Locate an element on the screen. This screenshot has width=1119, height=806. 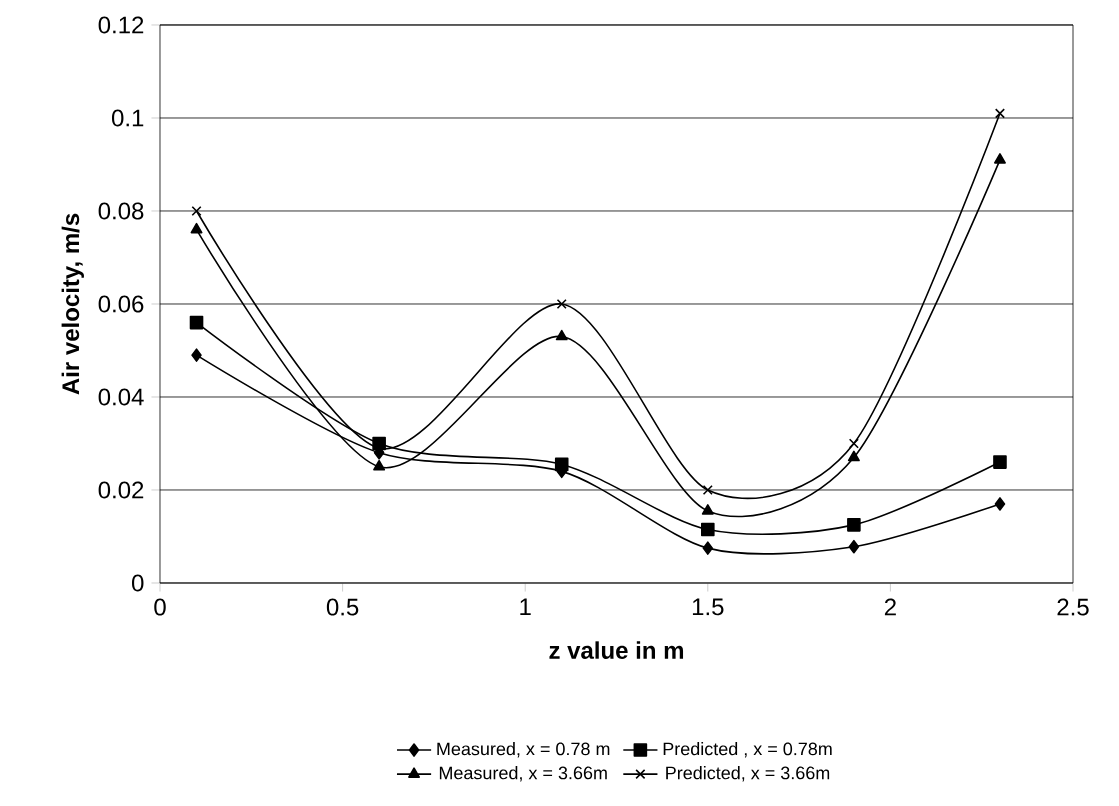
y-tick-label: 0 is located at coordinates (137, 583).